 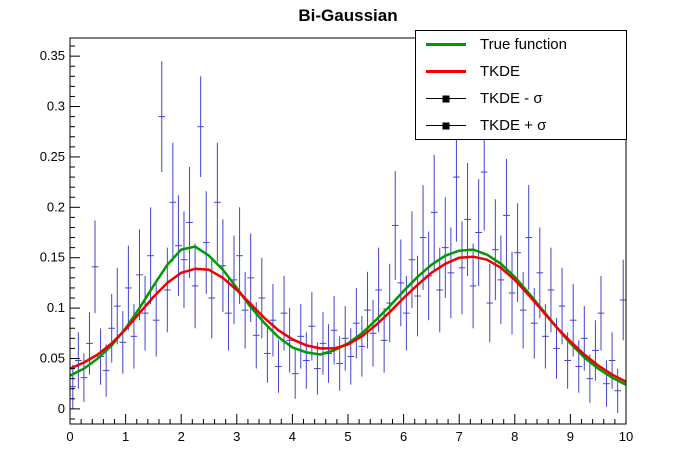 I want to click on y-tick-label: 0.25, so click(x=52, y=156).